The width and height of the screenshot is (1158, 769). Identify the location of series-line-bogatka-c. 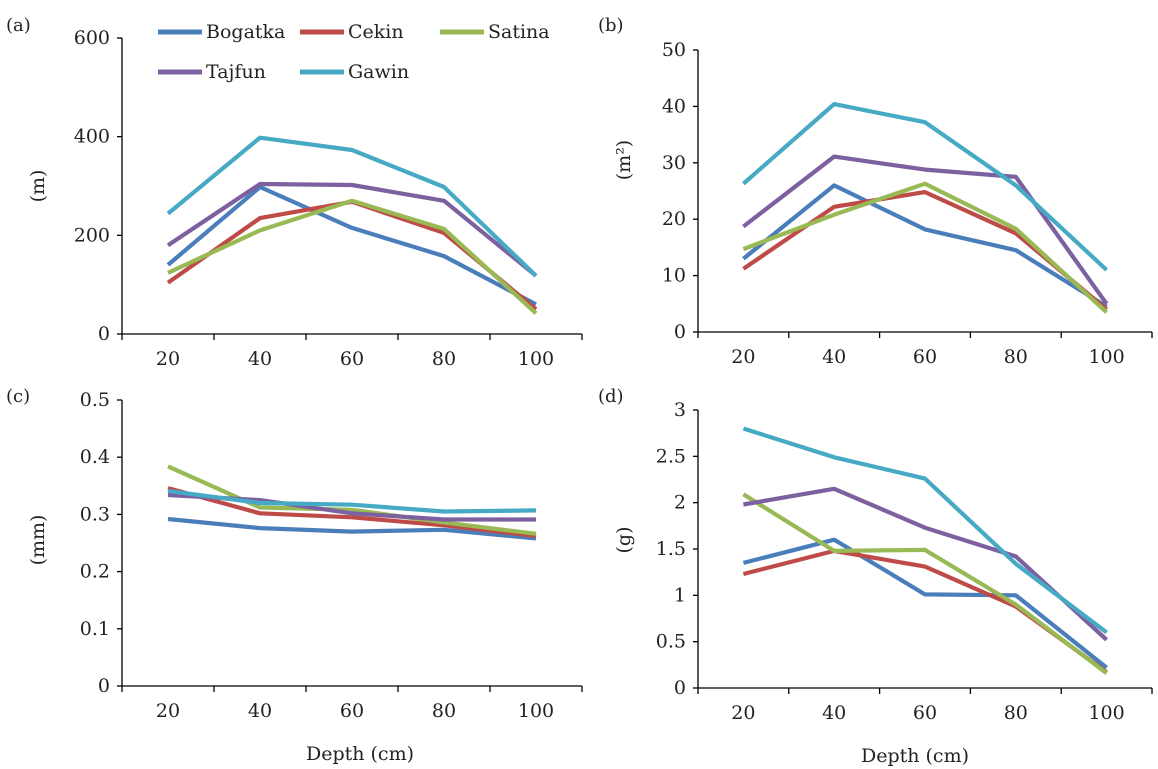
(352, 528).